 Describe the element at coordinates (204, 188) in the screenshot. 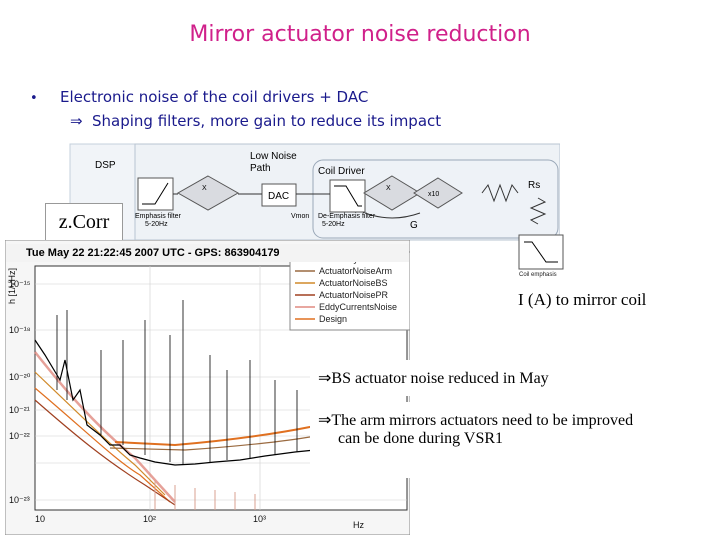

I see `gain-x-label: X` at that location.